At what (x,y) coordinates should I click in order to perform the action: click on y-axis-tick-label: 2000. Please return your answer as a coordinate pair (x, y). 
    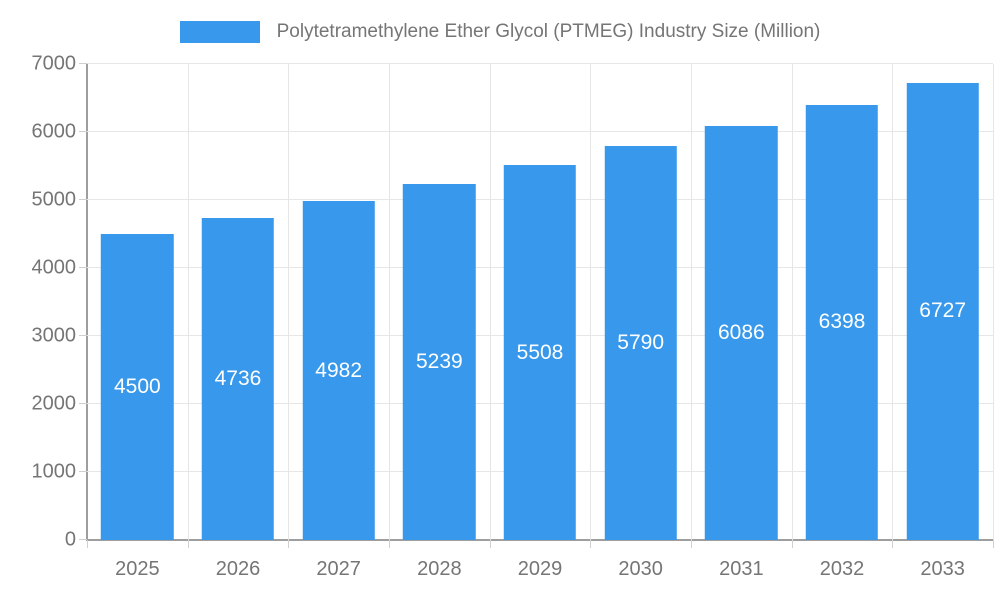
    Looking at the image, I should click on (54, 403).